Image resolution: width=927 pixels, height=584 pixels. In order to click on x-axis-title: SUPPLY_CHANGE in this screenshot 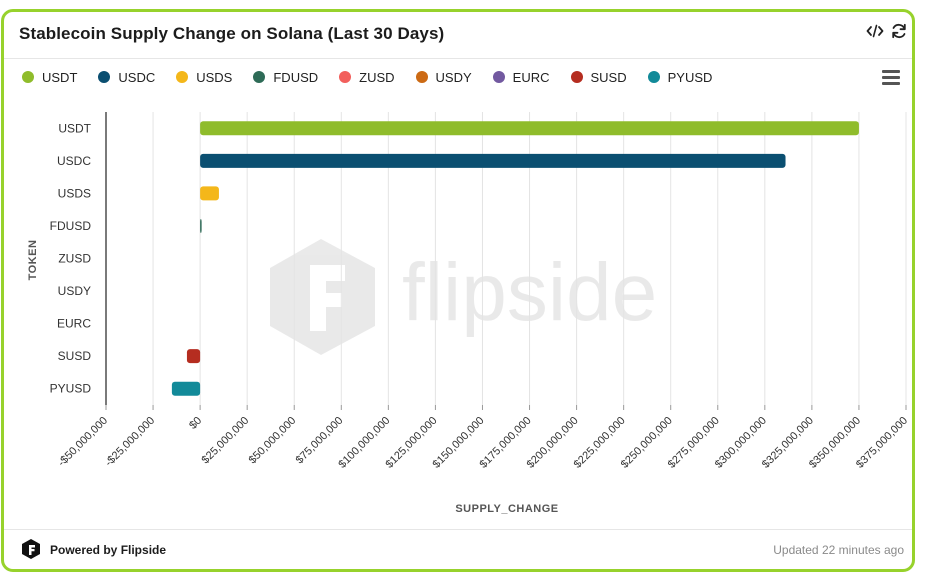, I will do `click(506, 509)`.